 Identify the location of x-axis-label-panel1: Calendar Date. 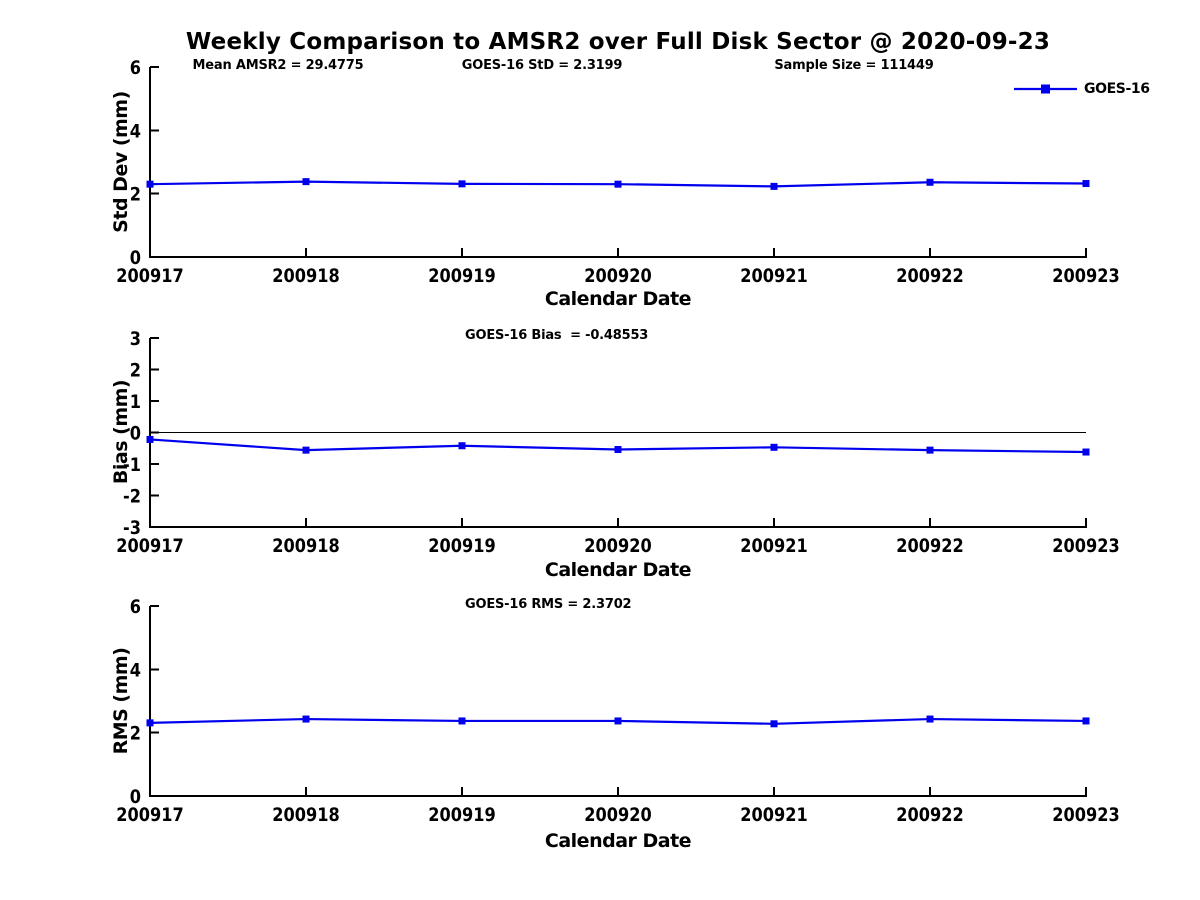
(618, 299).